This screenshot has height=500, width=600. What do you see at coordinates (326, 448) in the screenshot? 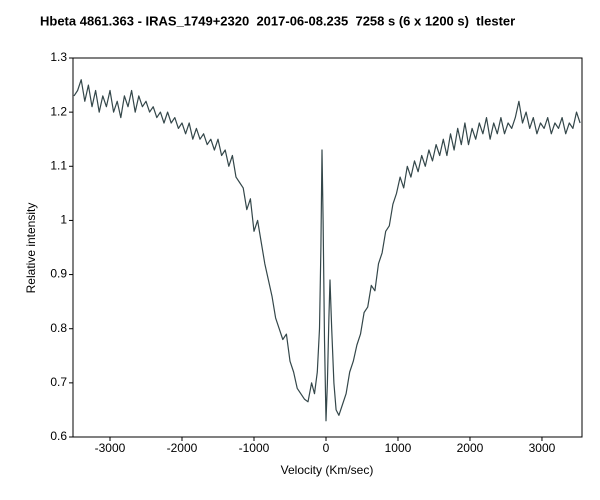
I see `x-tick-label: 0` at bounding box center [326, 448].